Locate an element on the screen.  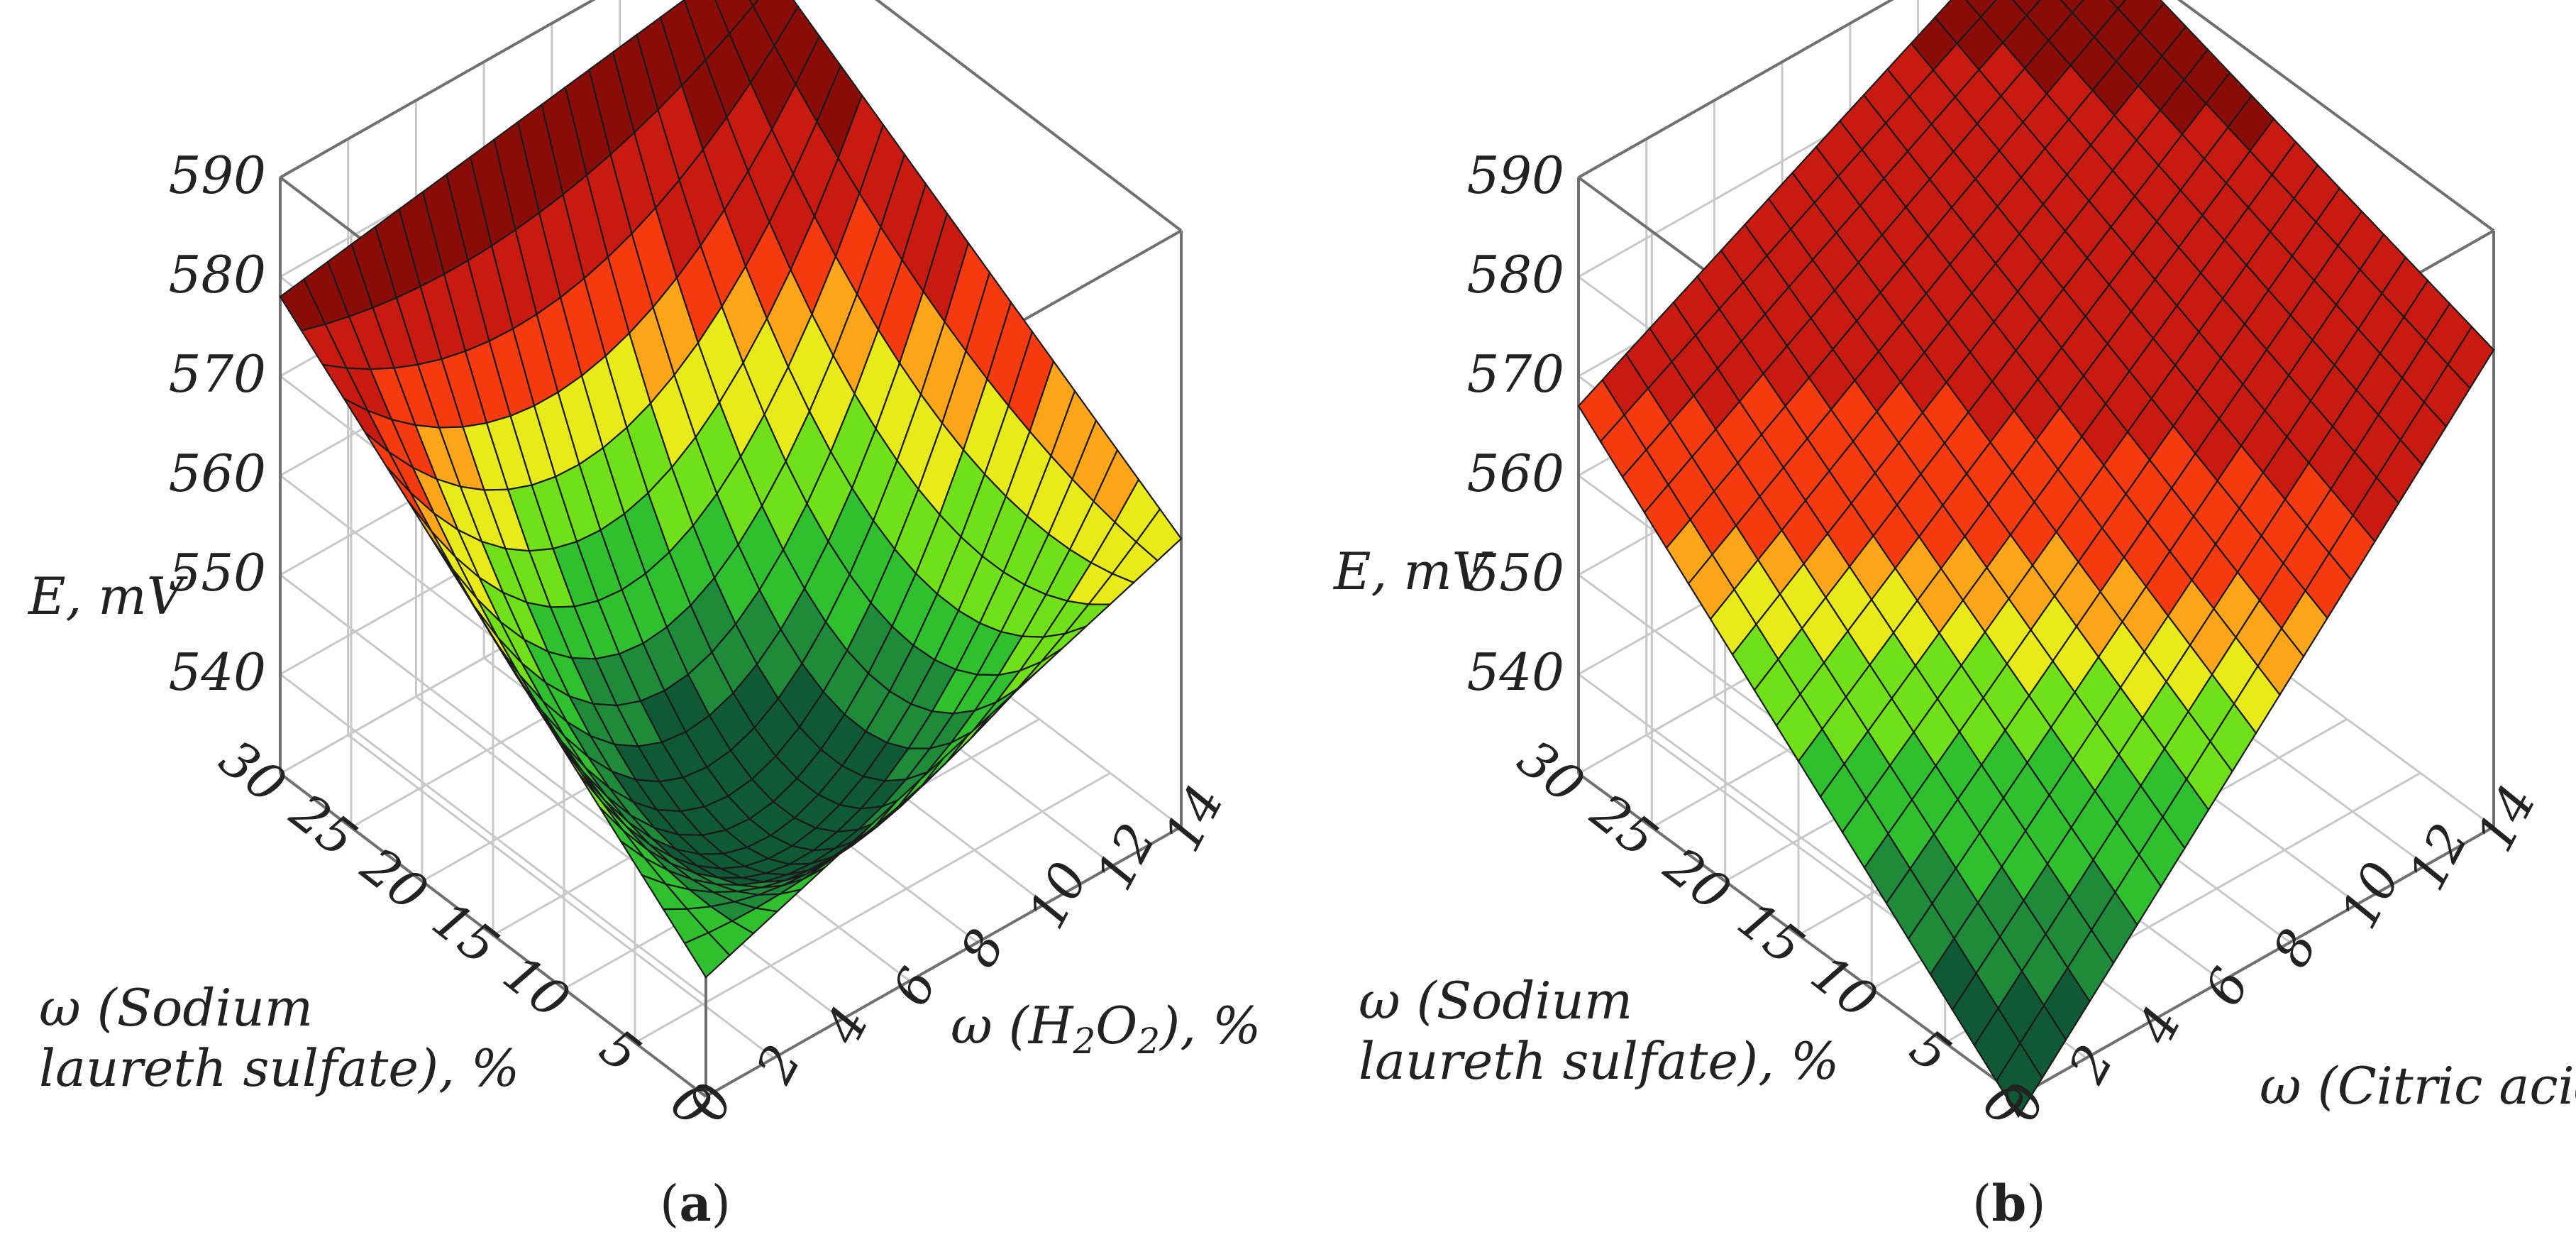
panel-label: (a) is located at coordinates (695, 1203).